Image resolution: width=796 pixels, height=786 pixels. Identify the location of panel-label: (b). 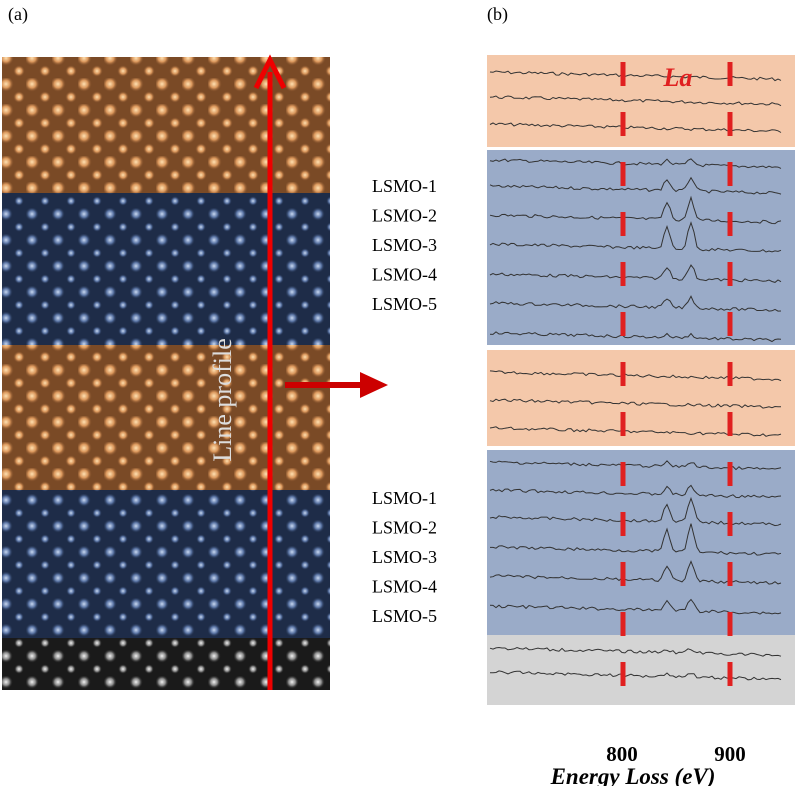
(497, 14).